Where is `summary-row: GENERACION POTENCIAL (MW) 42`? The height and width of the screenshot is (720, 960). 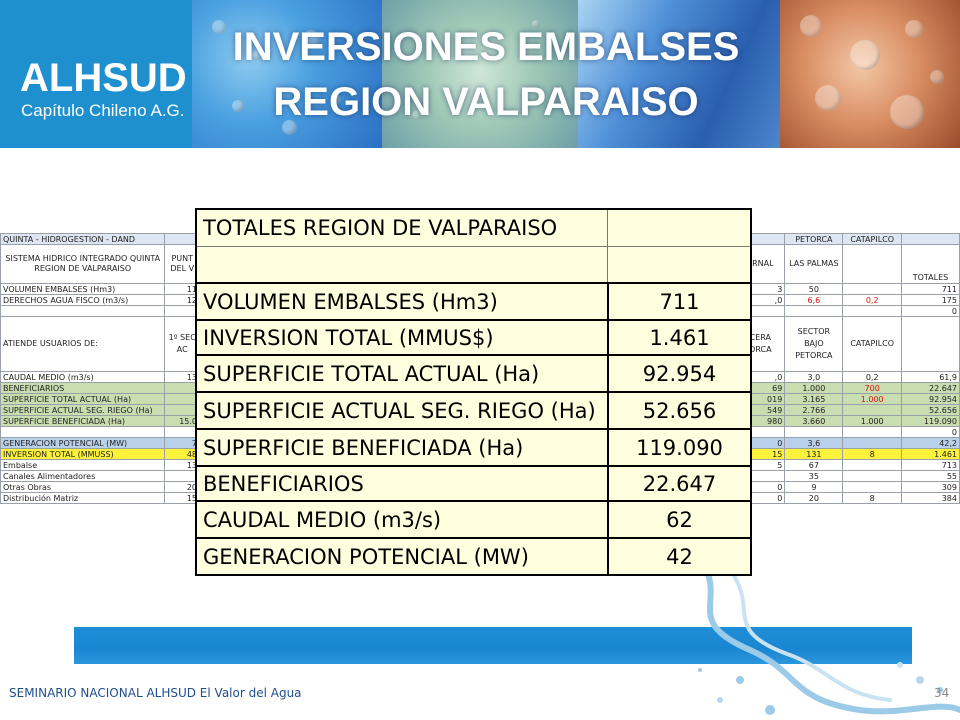
summary-row: GENERACION POTENCIAL (MW) 42 is located at coordinates (473, 556).